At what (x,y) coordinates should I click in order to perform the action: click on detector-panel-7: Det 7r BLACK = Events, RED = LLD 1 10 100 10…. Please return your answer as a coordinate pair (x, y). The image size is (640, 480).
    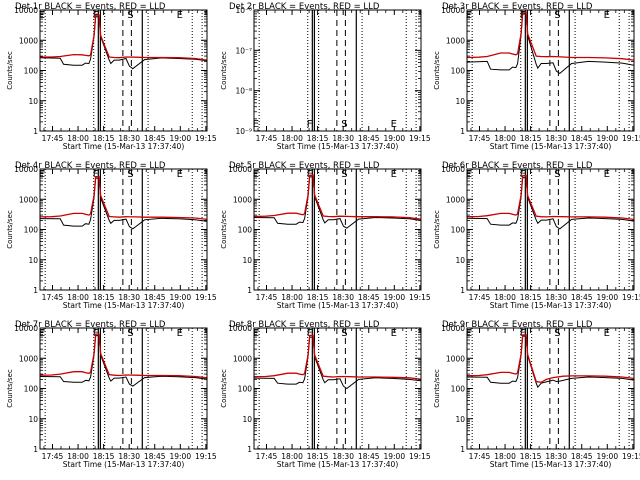
    Looking at the image, I should click on (111, 394).